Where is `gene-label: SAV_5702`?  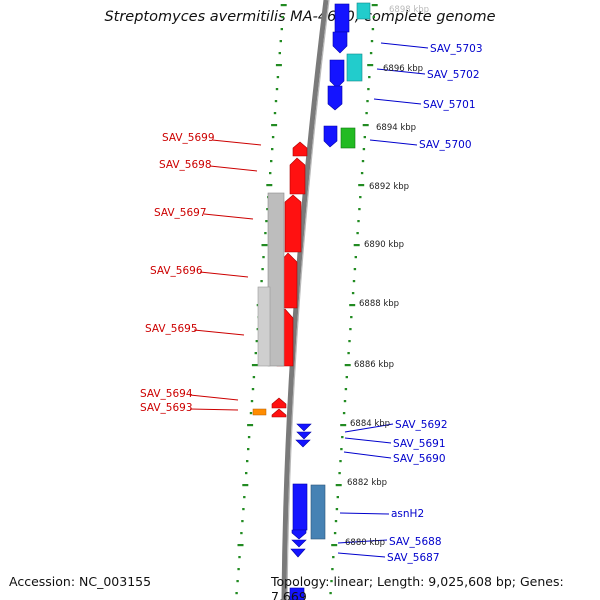 gene-label: SAV_5702 is located at coordinates (453, 75).